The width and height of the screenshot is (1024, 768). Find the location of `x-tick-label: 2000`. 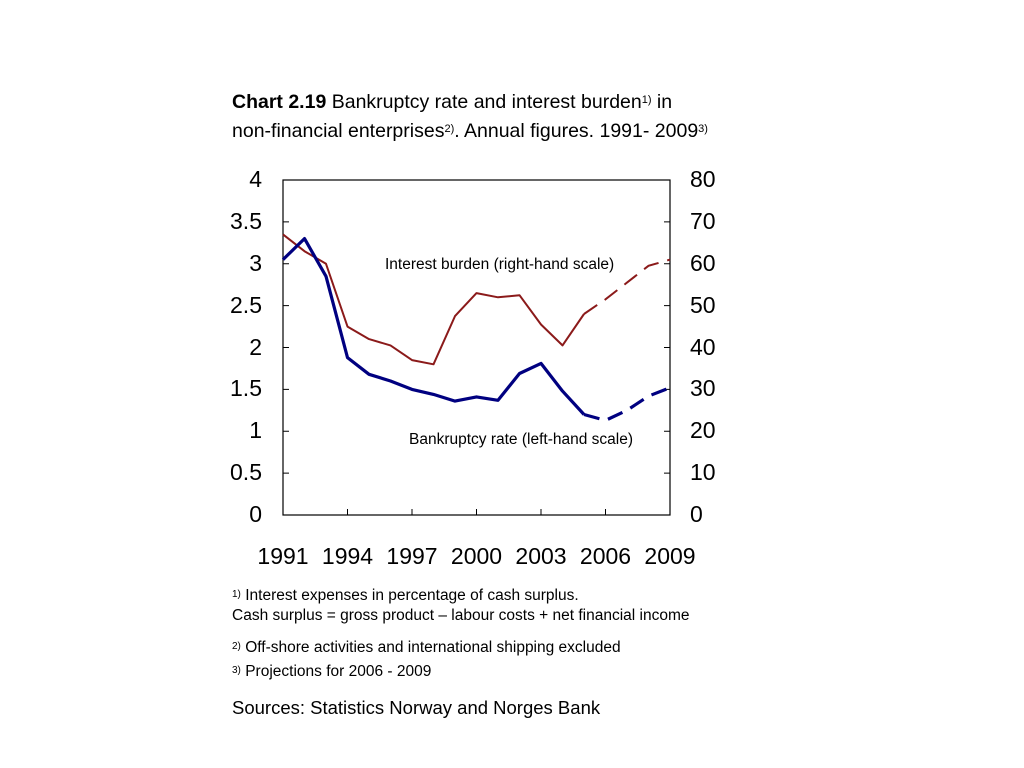

x-tick-label: 2000 is located at coordinates (476, 556).